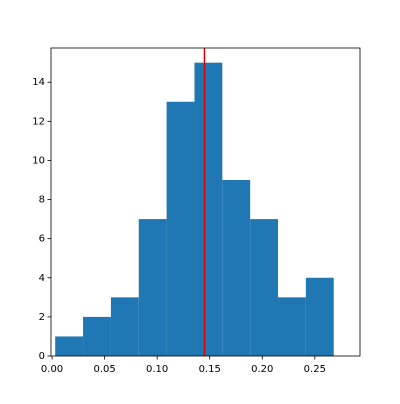  What do you see at coordinates (38, 82) in the screenshot?
I see `y-tick-label: 14` at bounding box center [38, 82].